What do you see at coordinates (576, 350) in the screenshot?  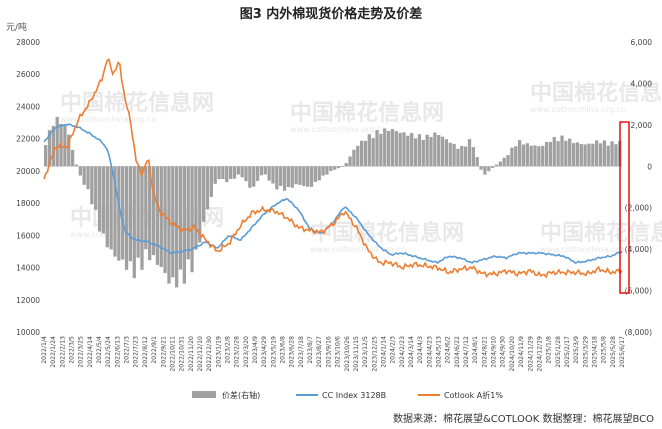 I see `x-tick-label: 2025/3/9` at bounding box center [576, 350].